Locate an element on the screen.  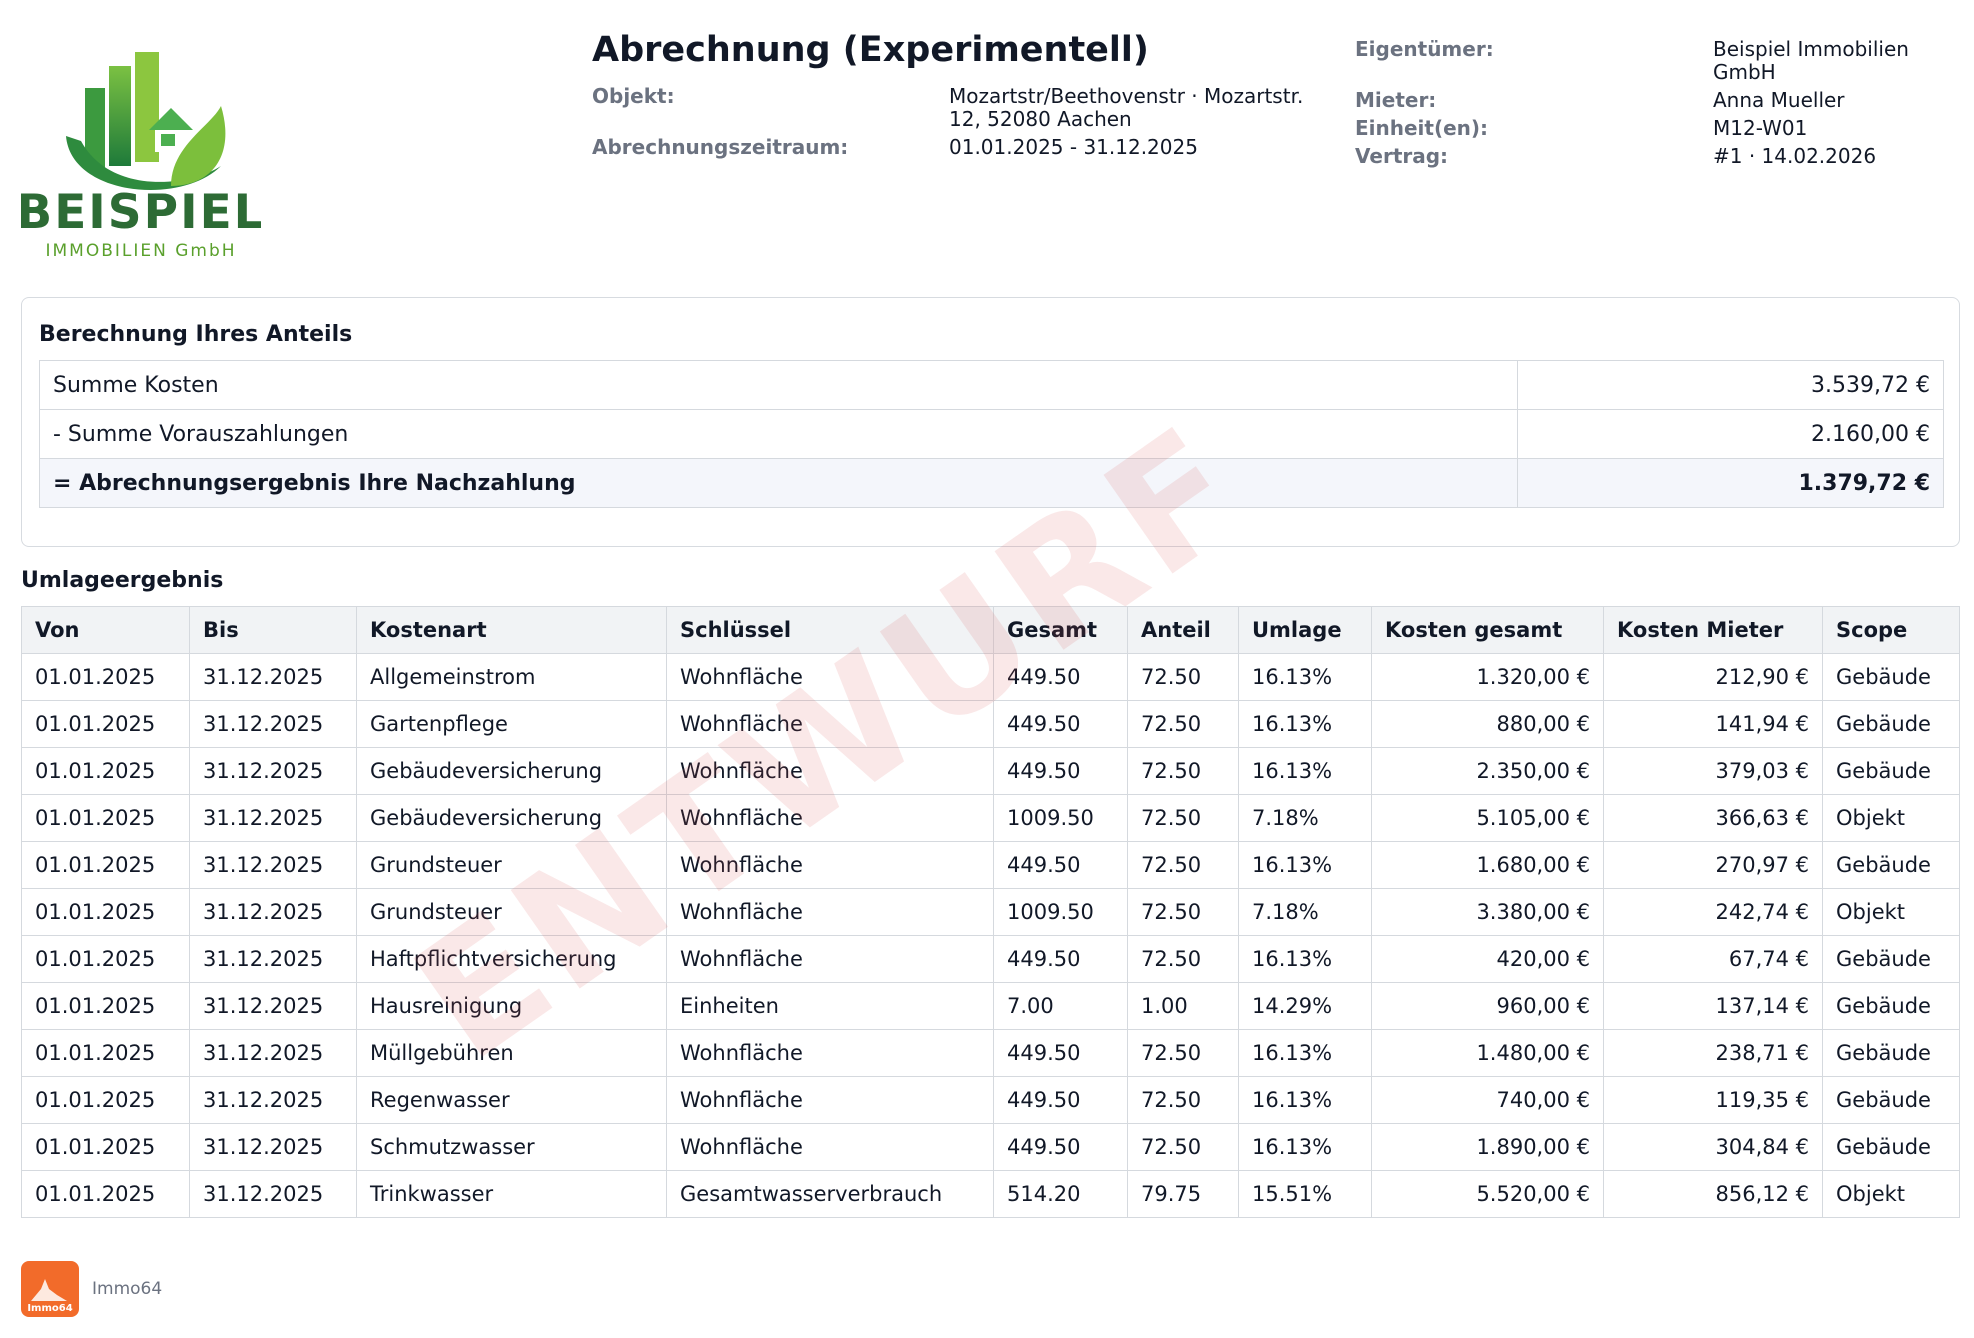
summary-row: - Summe Vorauszahlungen 2.160,00 € is located at coordinates (991, 434).